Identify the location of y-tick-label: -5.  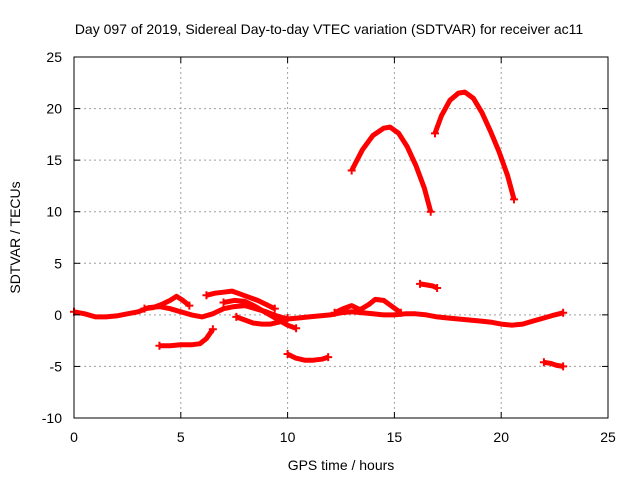
(56, 366).